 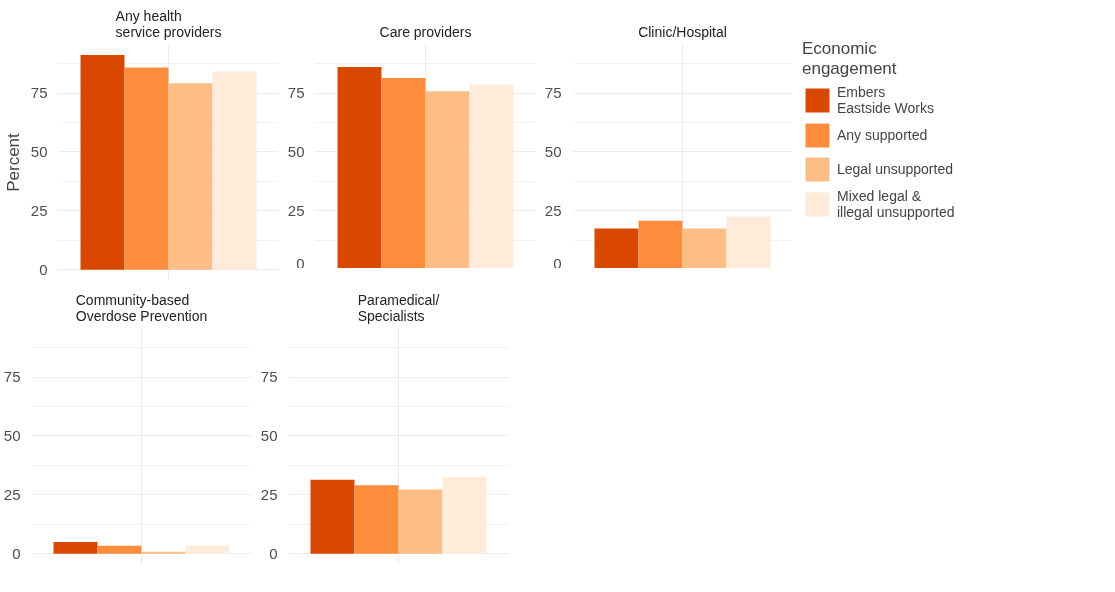 I want to click on chart-title: Paramedical/ Specialists, so click(x=398, y=307).